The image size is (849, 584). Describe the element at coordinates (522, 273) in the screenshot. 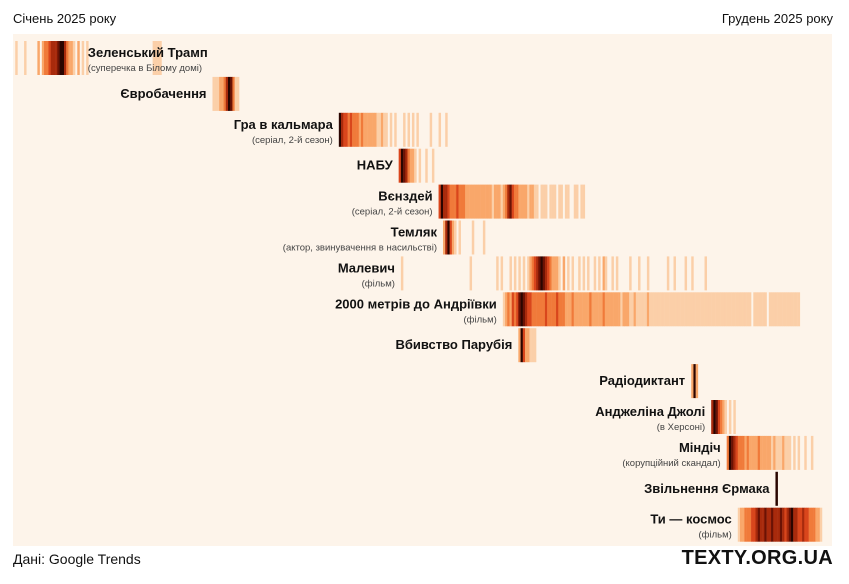

I see `topic-row: Малевич (фільм)` at that location.